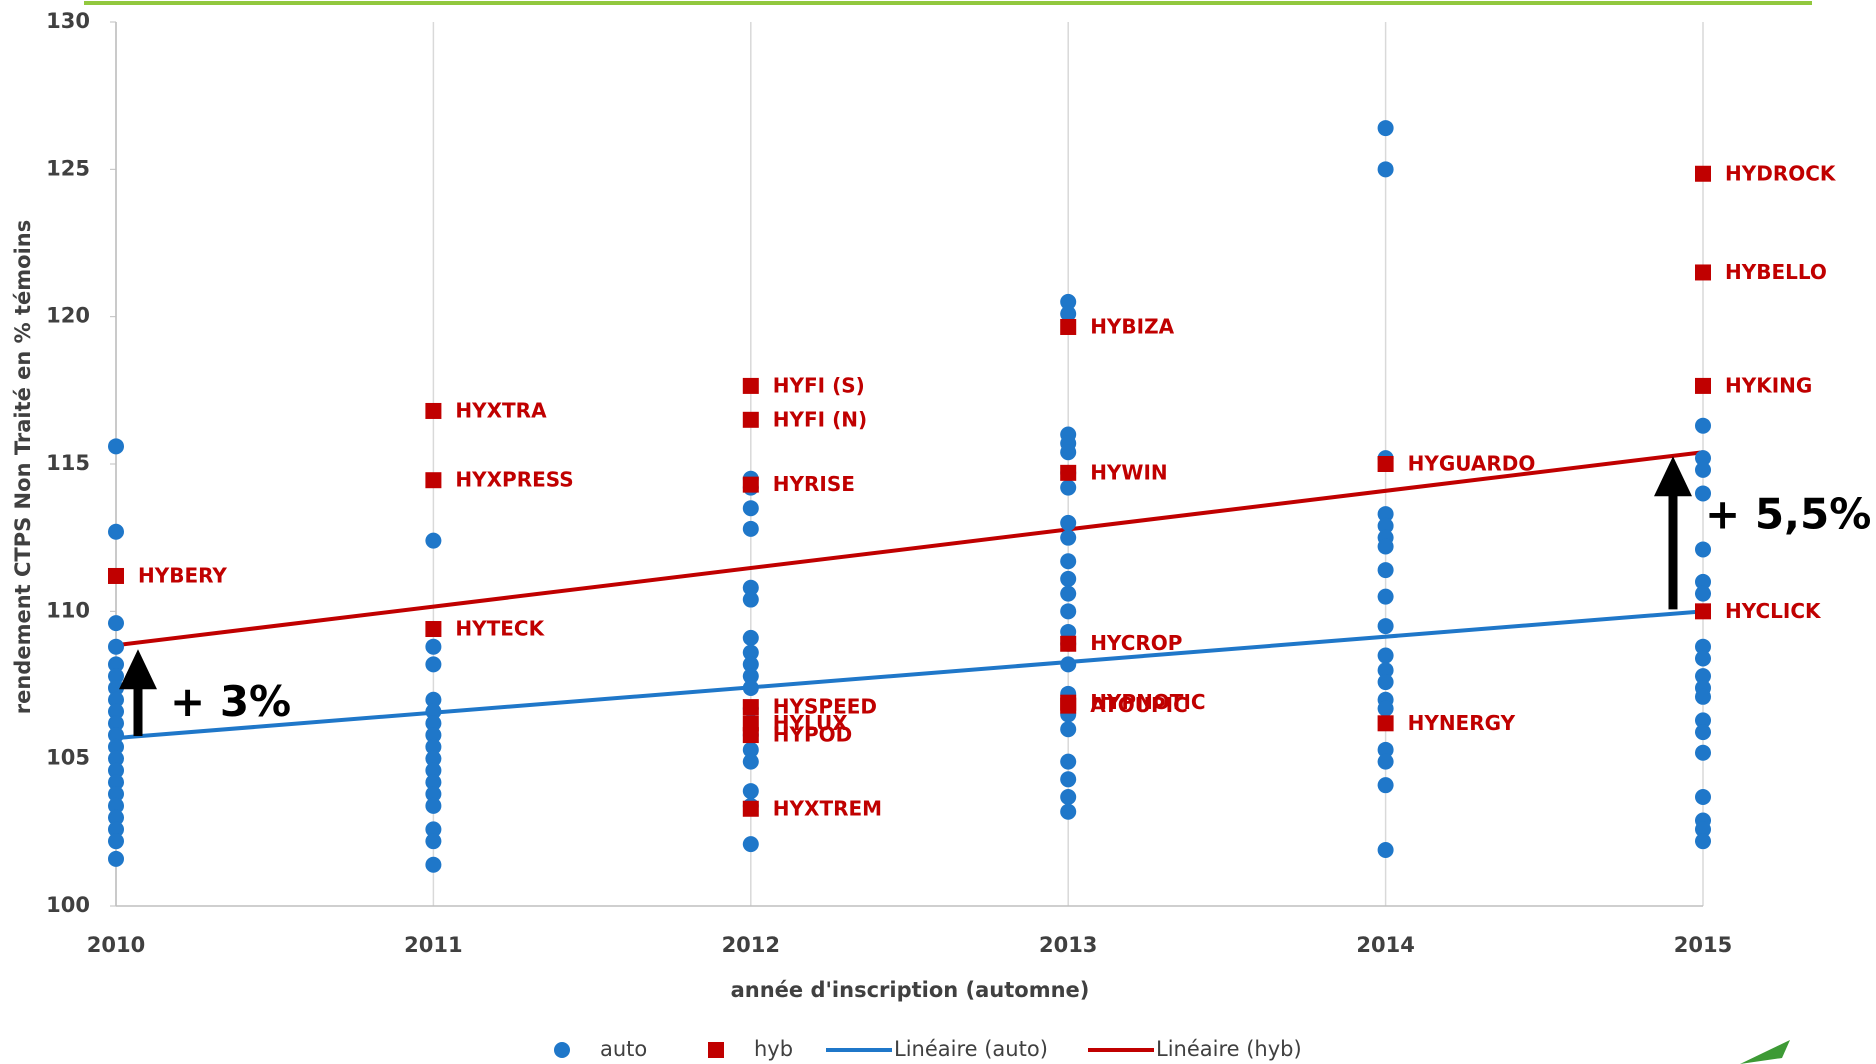  What do you see at coordinates (820, 419) in the screenshot?
I see `point-label: HYFI (N)` at bounding box center [820, 419].